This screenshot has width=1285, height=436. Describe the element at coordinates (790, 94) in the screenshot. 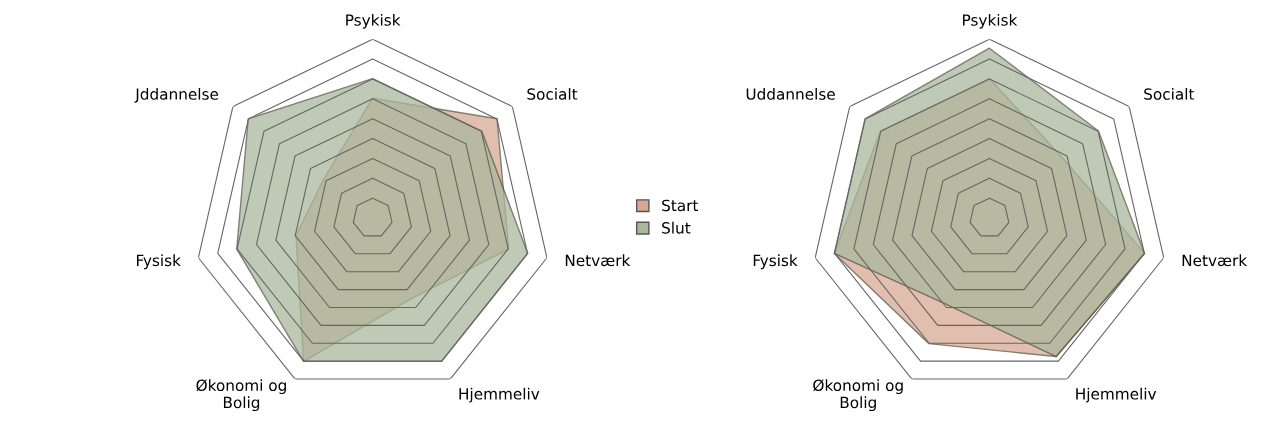

I see `spoke-label: Uddannelse` at that location.